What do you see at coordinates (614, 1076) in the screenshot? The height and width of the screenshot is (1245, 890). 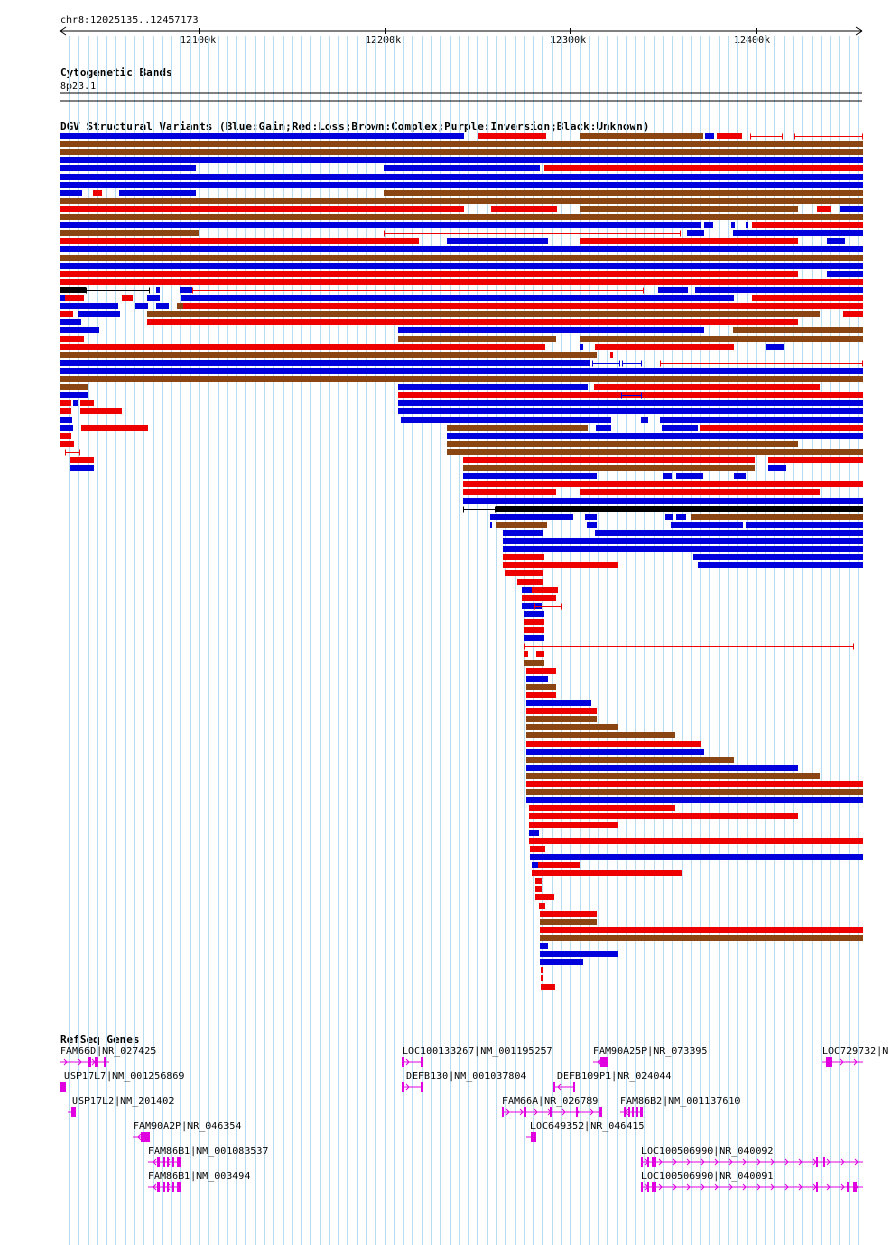 I see `gene-label: DEFB109P1|NR_024044` at bounding box center [614, 1076].